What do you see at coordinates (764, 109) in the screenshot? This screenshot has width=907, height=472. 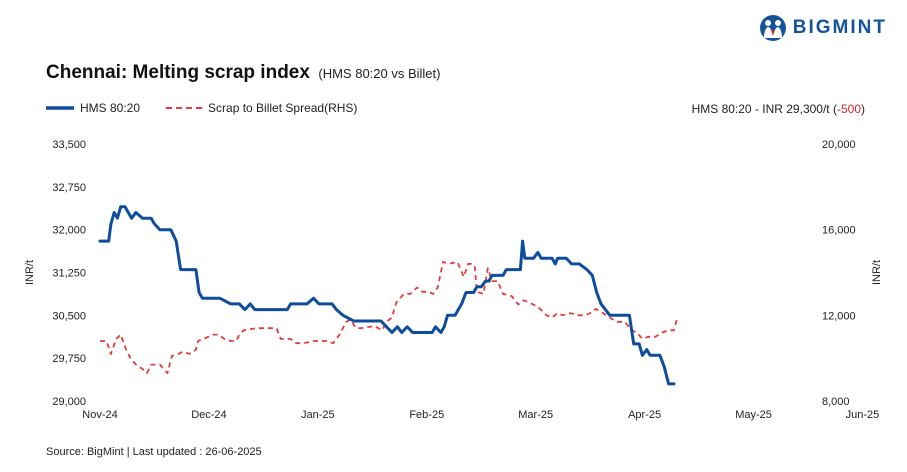 I see `price-status-text: HMS 80:20 - INR 29,300/t (` at bounding box center [764, 109].